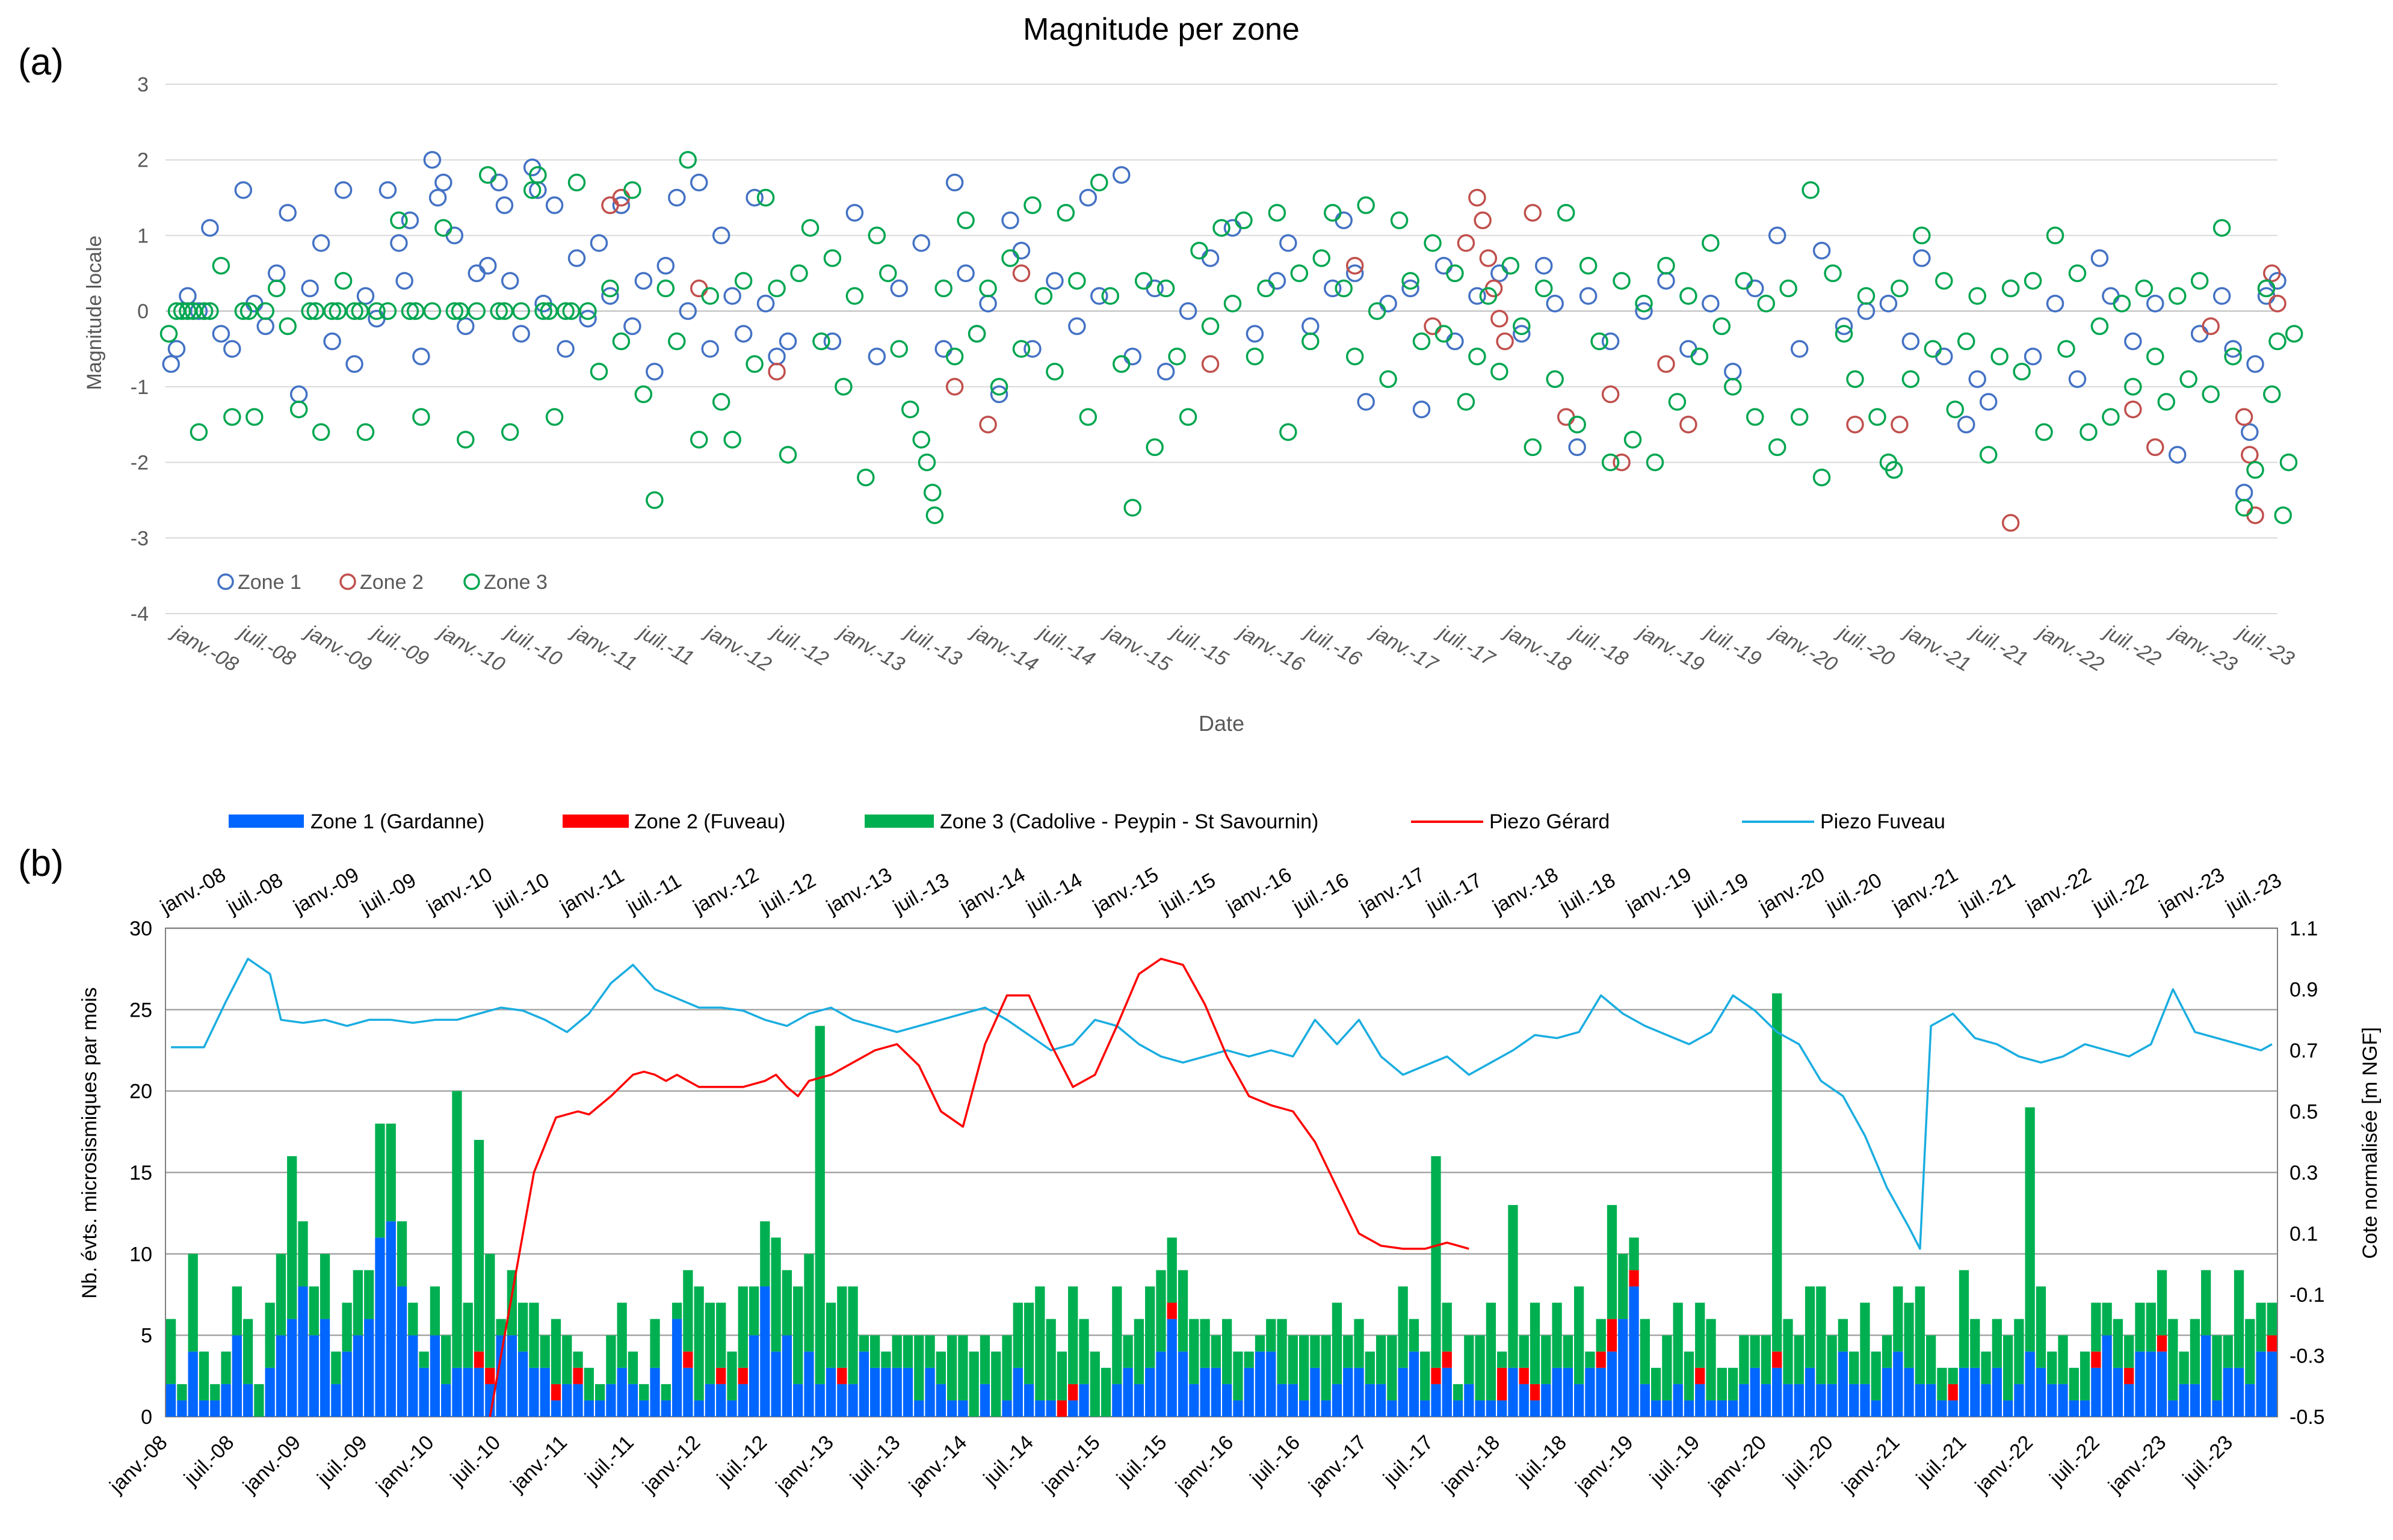 This screenshot has width=2393, height=1540. I want to click on x-tick-label: janv.-11, so click(604, 648).